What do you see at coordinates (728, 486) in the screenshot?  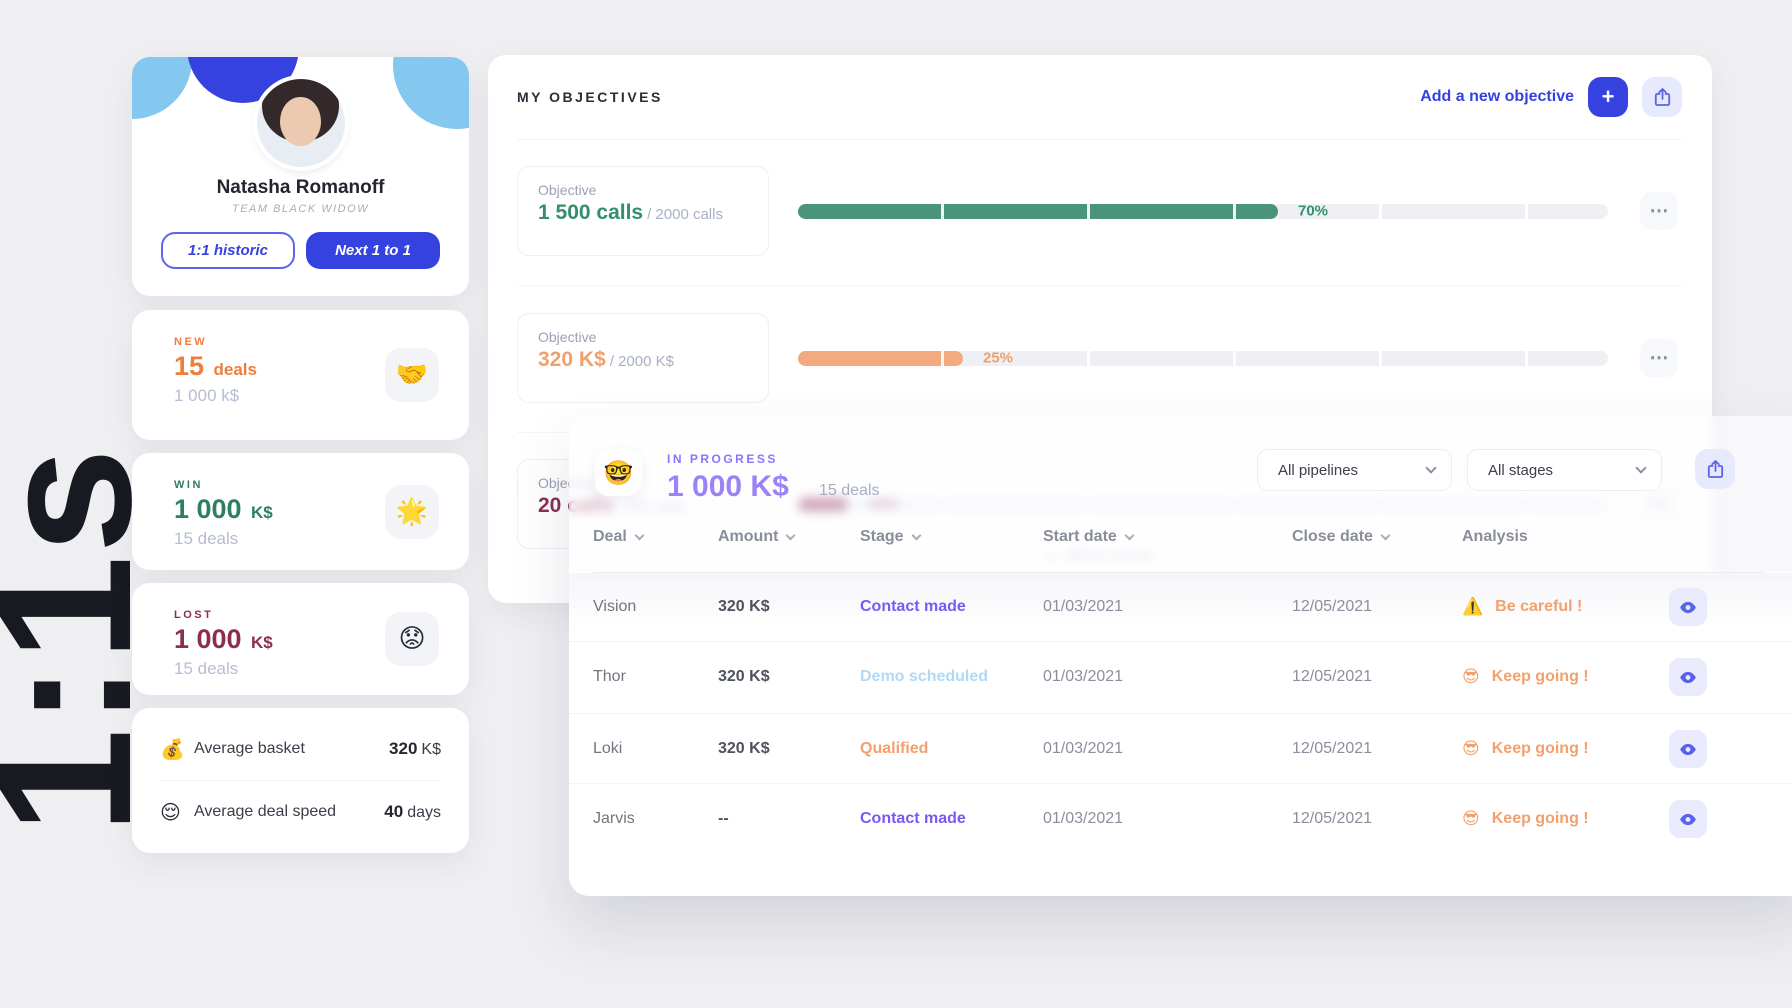 I see `deals-total-amount: 1 000 K$` at bounding box center [728, 486].